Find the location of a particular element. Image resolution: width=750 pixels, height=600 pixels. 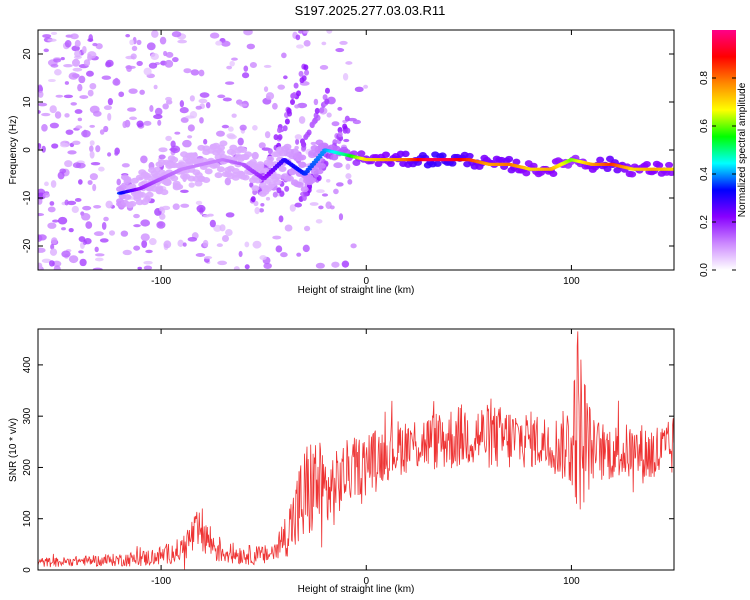

snr-xlabel: Height of straight line (km) is located at coordinates (356, 589).